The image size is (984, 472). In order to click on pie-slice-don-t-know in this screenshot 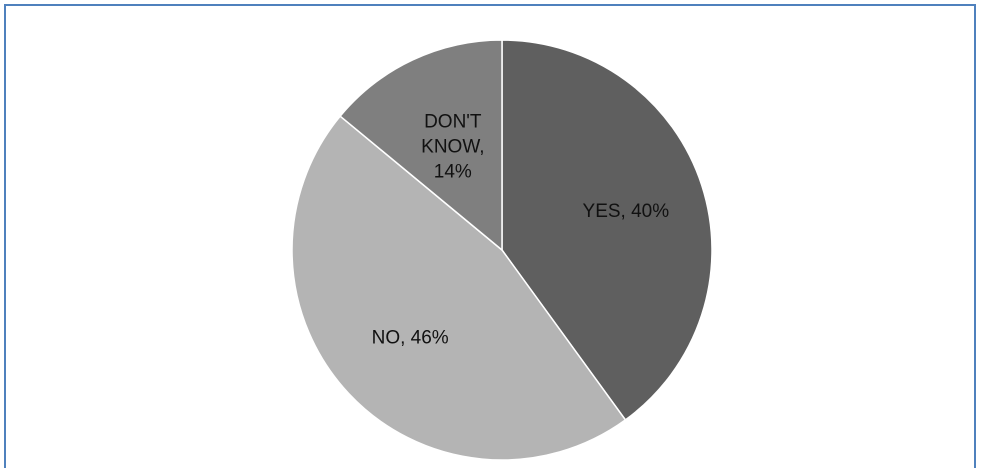, I will do `click(421, 145)`.